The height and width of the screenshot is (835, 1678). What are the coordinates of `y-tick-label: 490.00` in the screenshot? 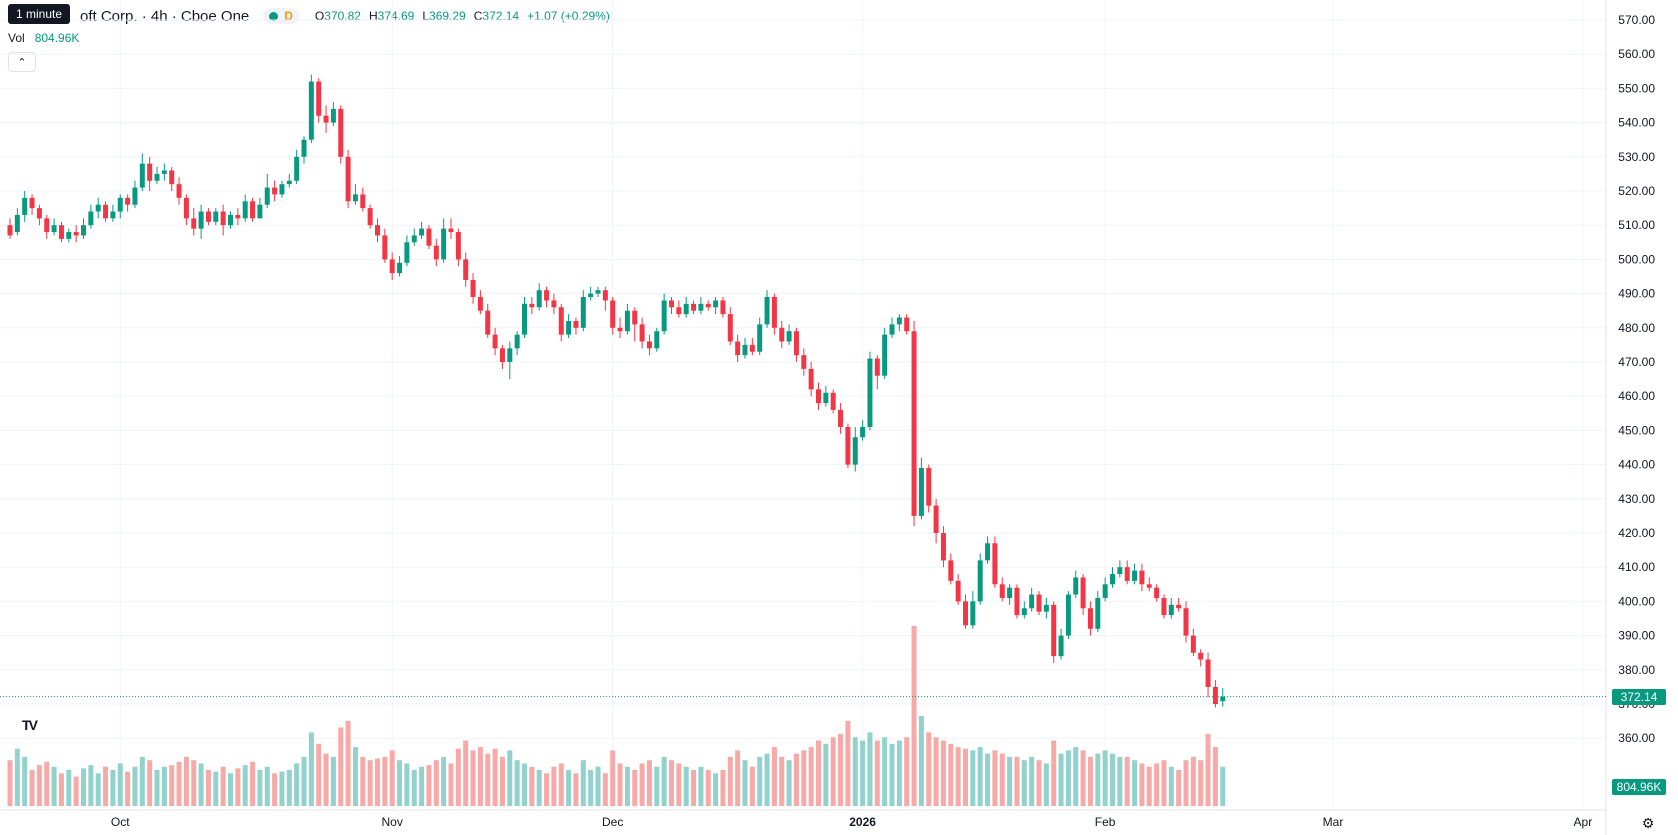 It's located at (1636, 294).